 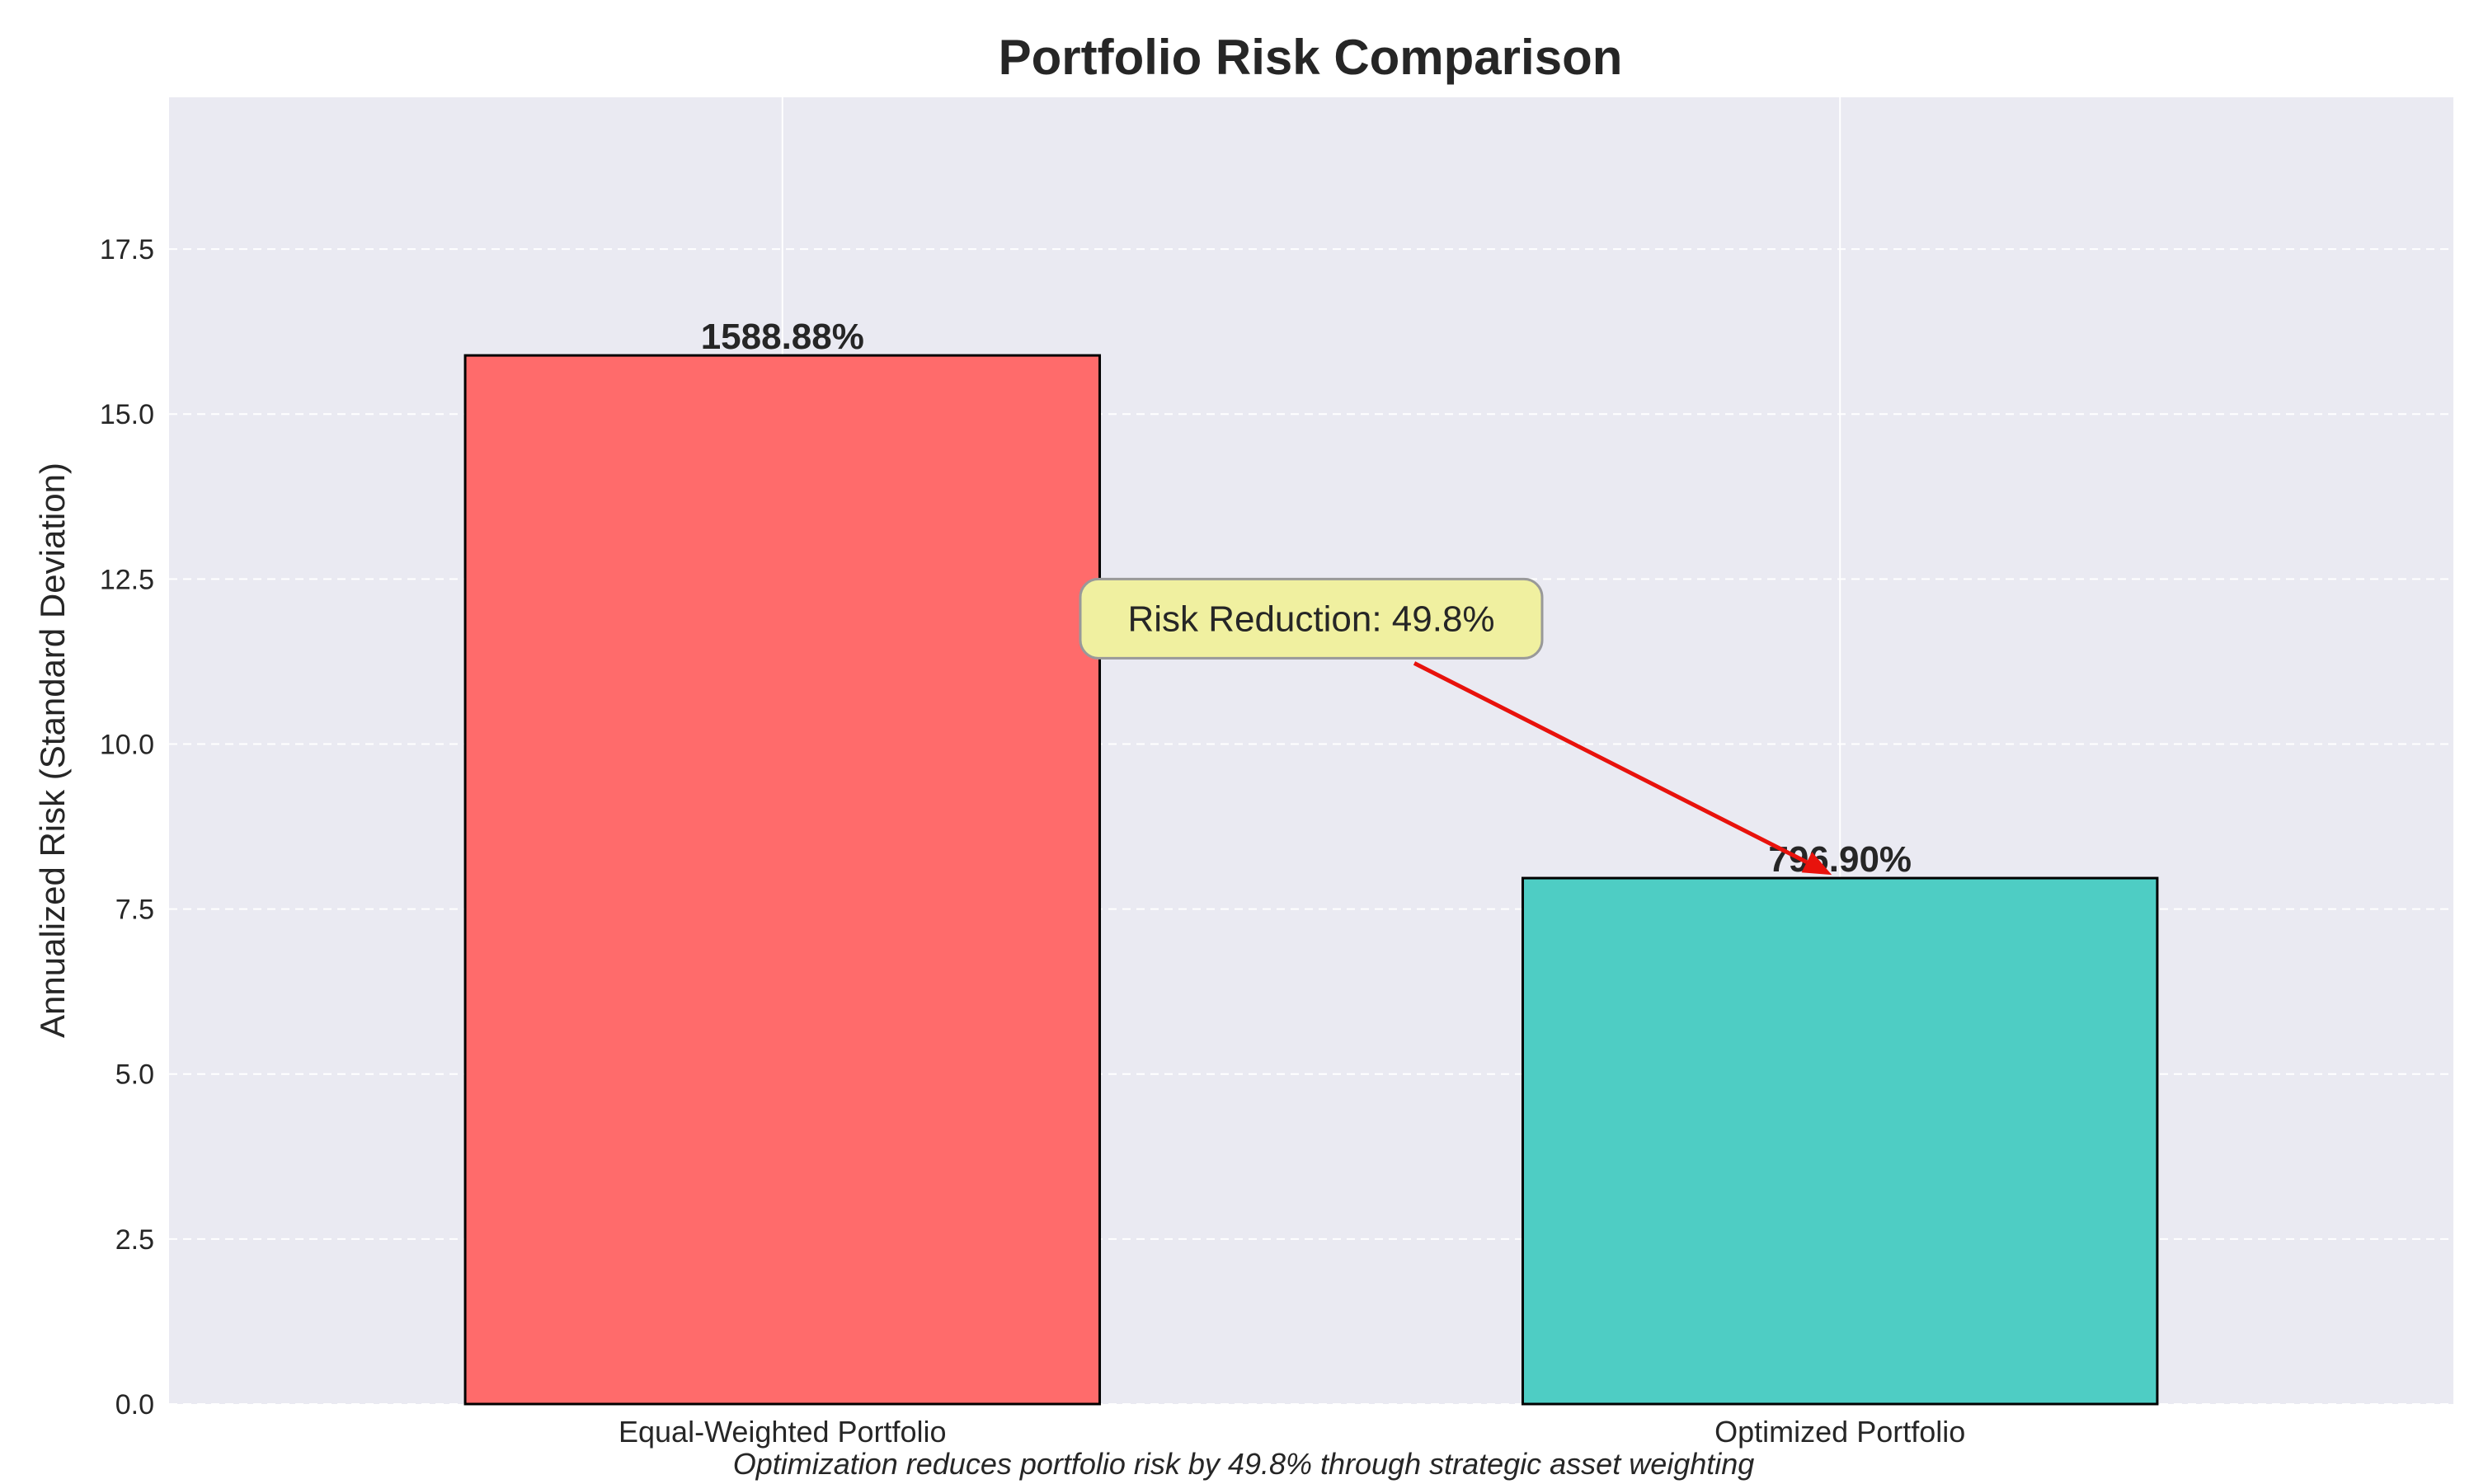 I want to click on annotation-box, so click(x=1311, y=618).